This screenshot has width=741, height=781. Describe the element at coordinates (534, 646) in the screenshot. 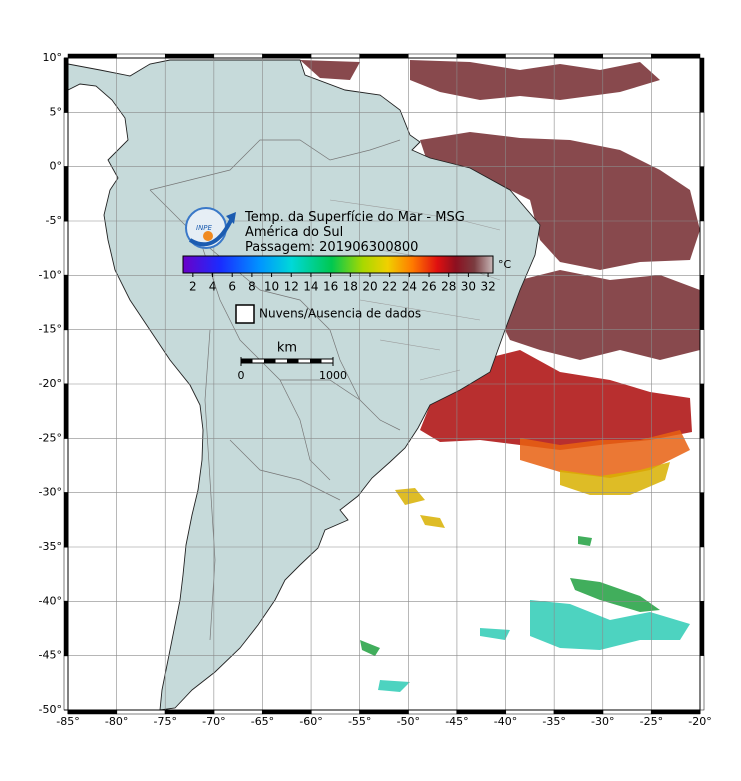

I see `sst-teal` at that location.